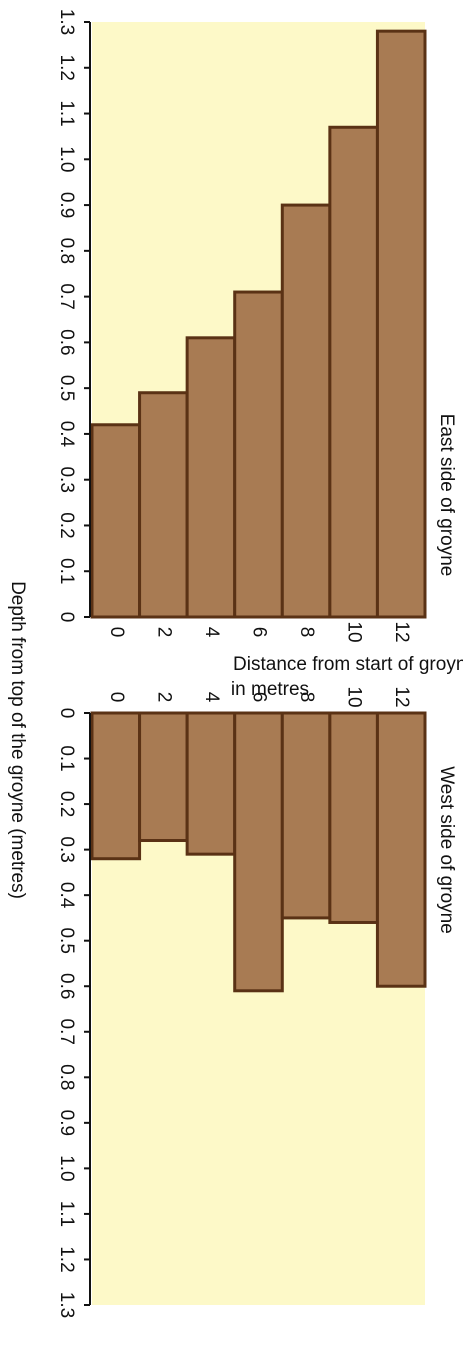 The image size is (463, 1359). What do you see at coordinates (446, 850) in the screenshot?
I see `chart-title: West side of groyne` at bounding box center [446, 850].